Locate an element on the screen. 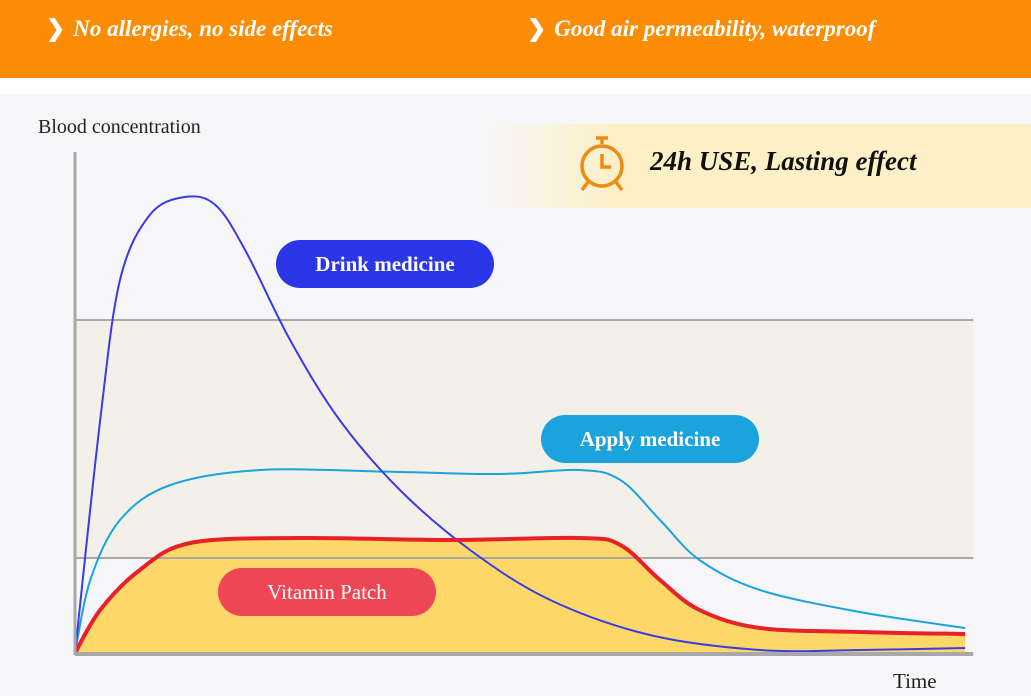  series-label-apply: Apply medicine is located at coordinates (650, 439).